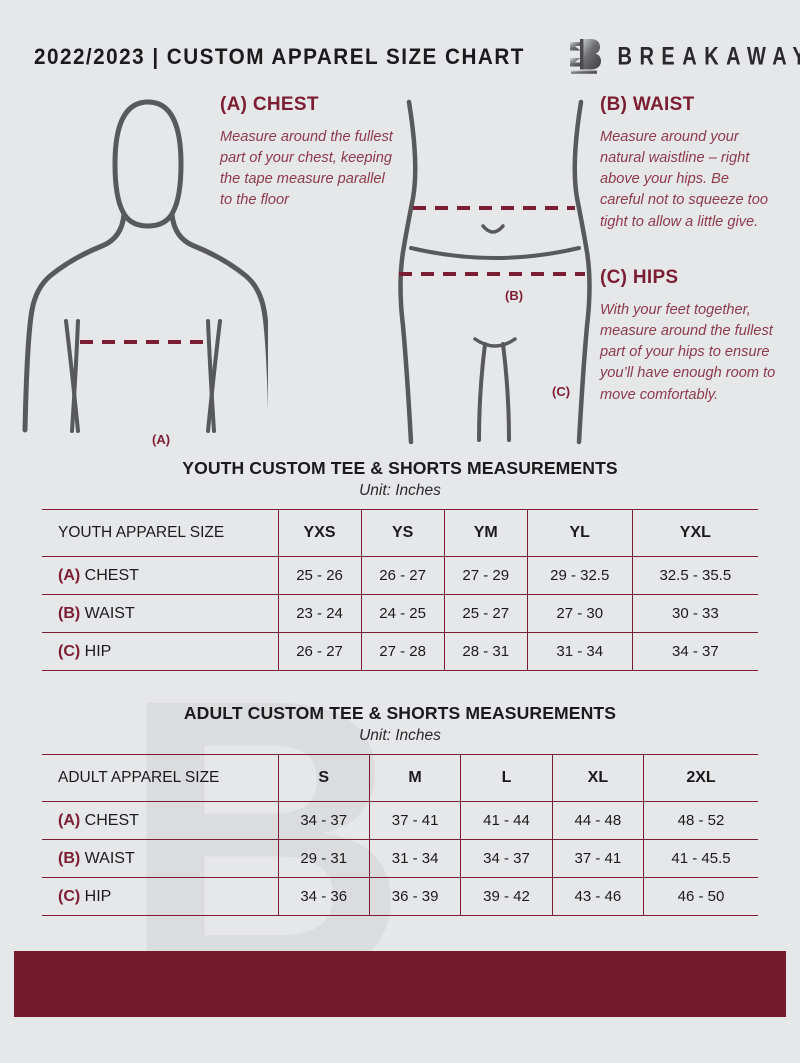 This screenshot has height=1063, width=800. Describe the element at coordinates (160, 533) in the screenshot. I see `youth-size-header: YOUTH APPAREL SIZE` at that location.